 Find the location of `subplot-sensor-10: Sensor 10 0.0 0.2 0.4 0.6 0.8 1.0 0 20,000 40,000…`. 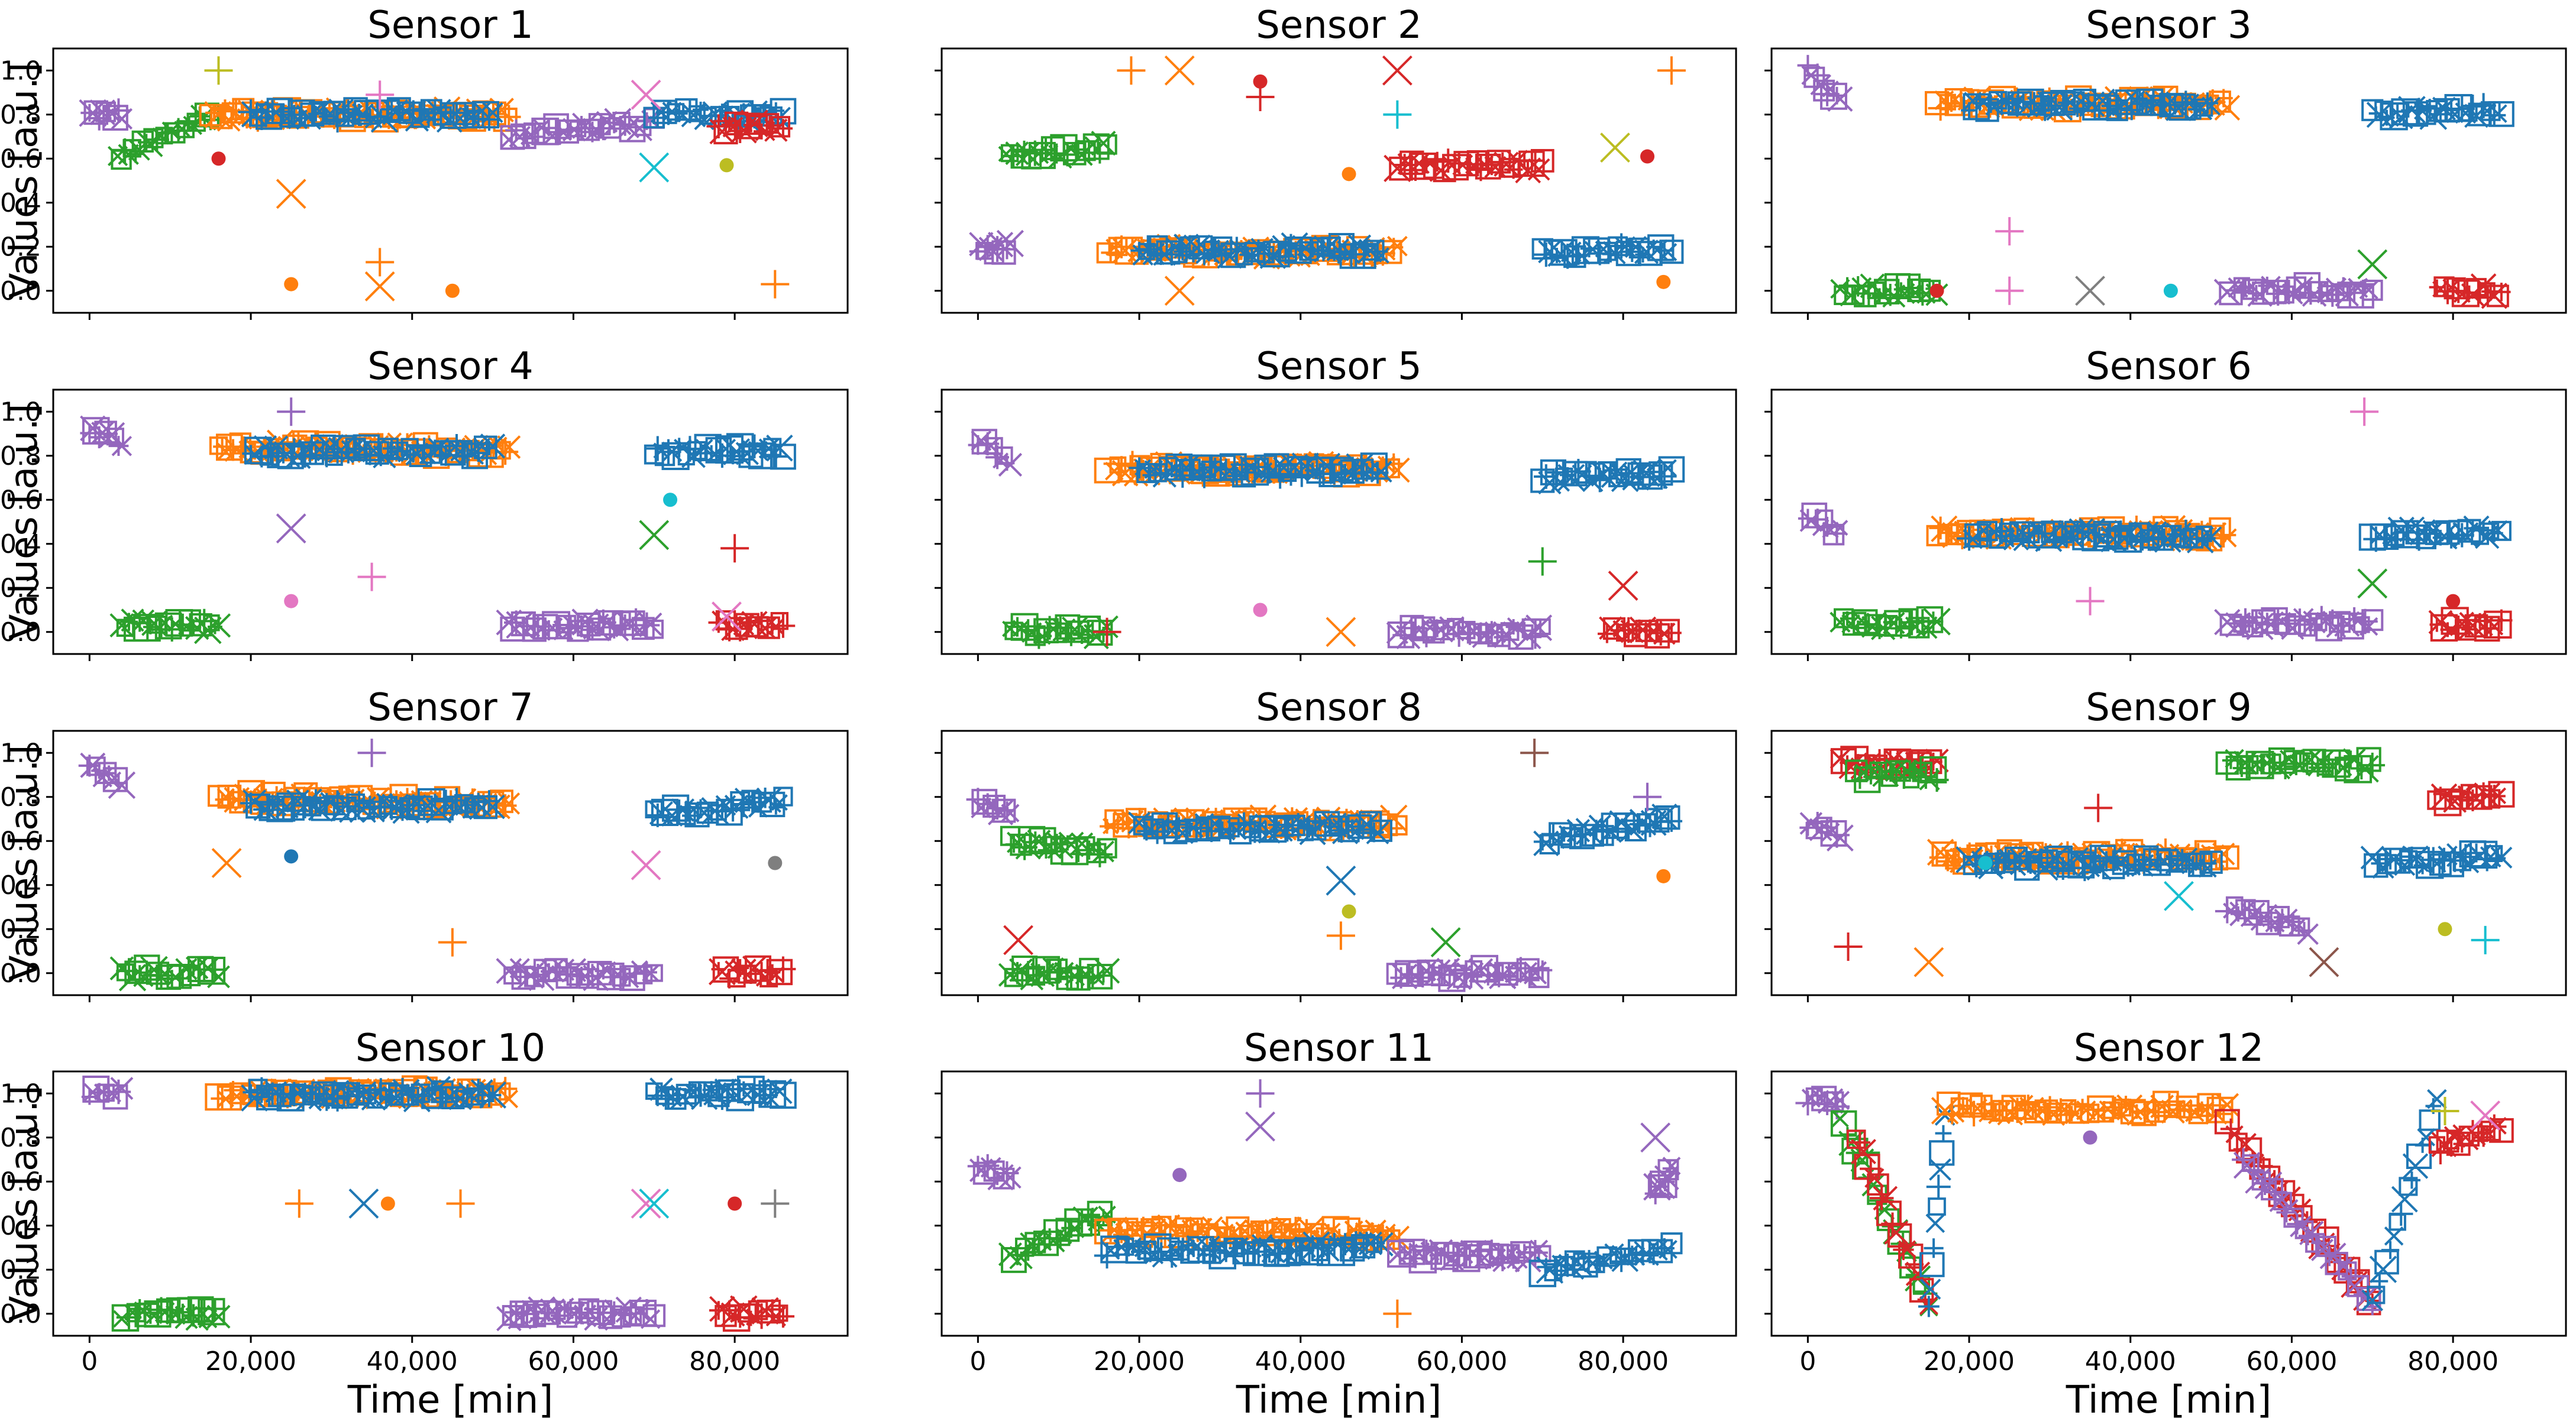

subplot-sensor-10: Sensor 10 0.0 0.2 0.4 0.6 0.8 1.0 0 20,000 40,000… is located at coordinates (424, 1224).